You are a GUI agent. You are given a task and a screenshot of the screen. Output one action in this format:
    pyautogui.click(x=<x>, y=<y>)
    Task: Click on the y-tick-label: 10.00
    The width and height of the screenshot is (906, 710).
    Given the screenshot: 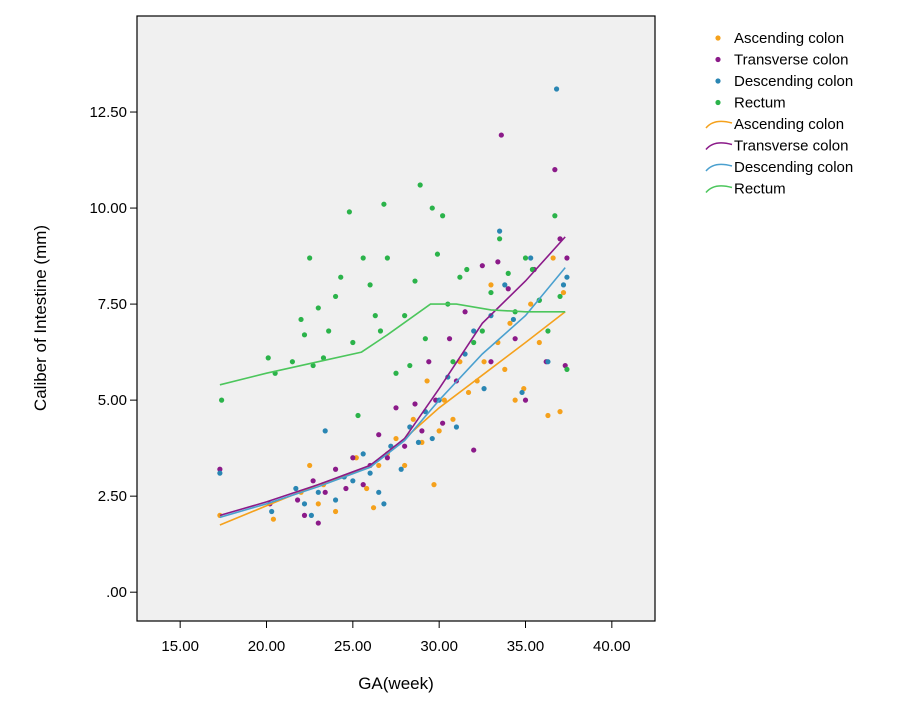 What is the action you would take?
    pyautogui.click(x=108, y=208)
    